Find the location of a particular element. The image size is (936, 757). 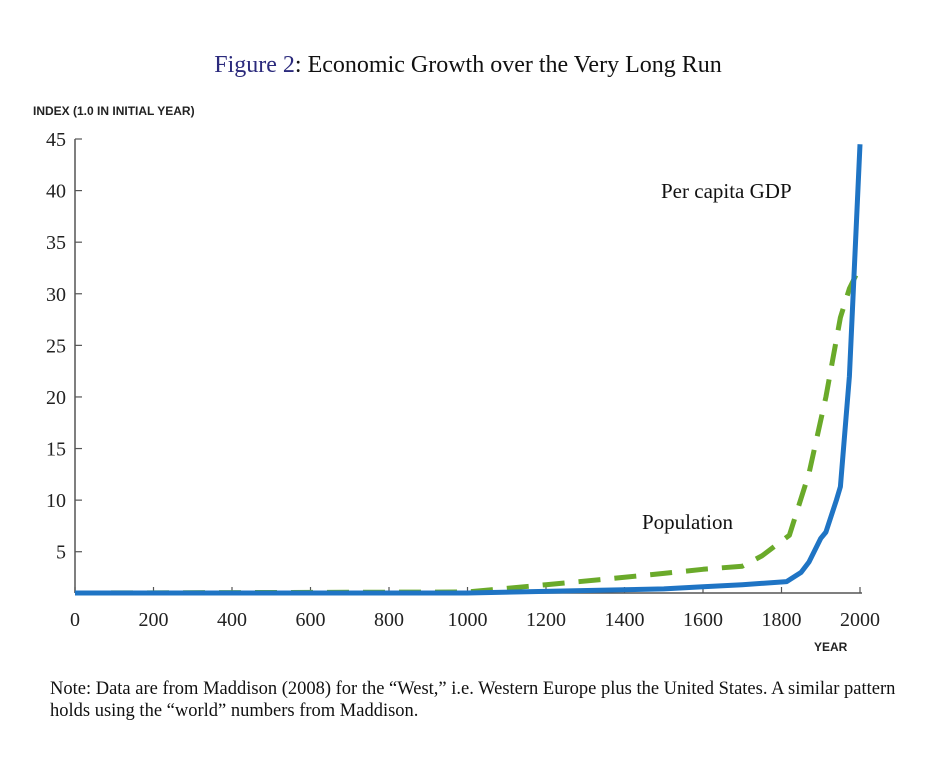

annotation-population: Population is located at coordinates (688, 522).